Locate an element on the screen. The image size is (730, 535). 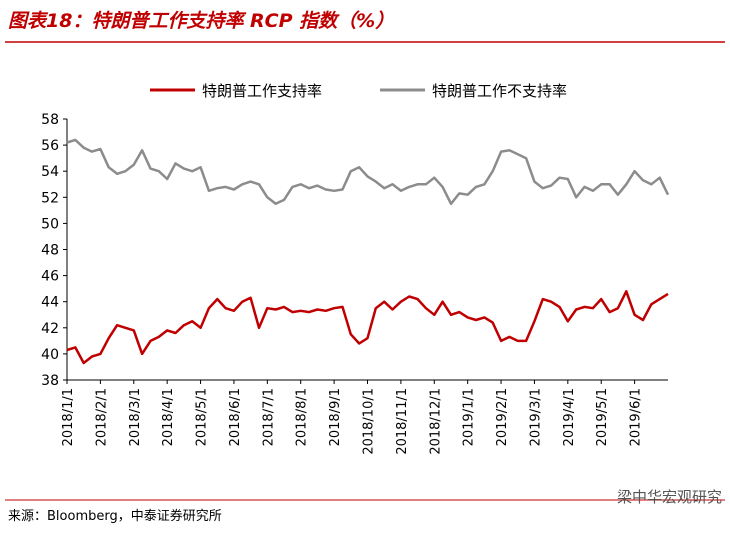
x-tick-label: 2018/12/1 is located at coordinates (435, 421).